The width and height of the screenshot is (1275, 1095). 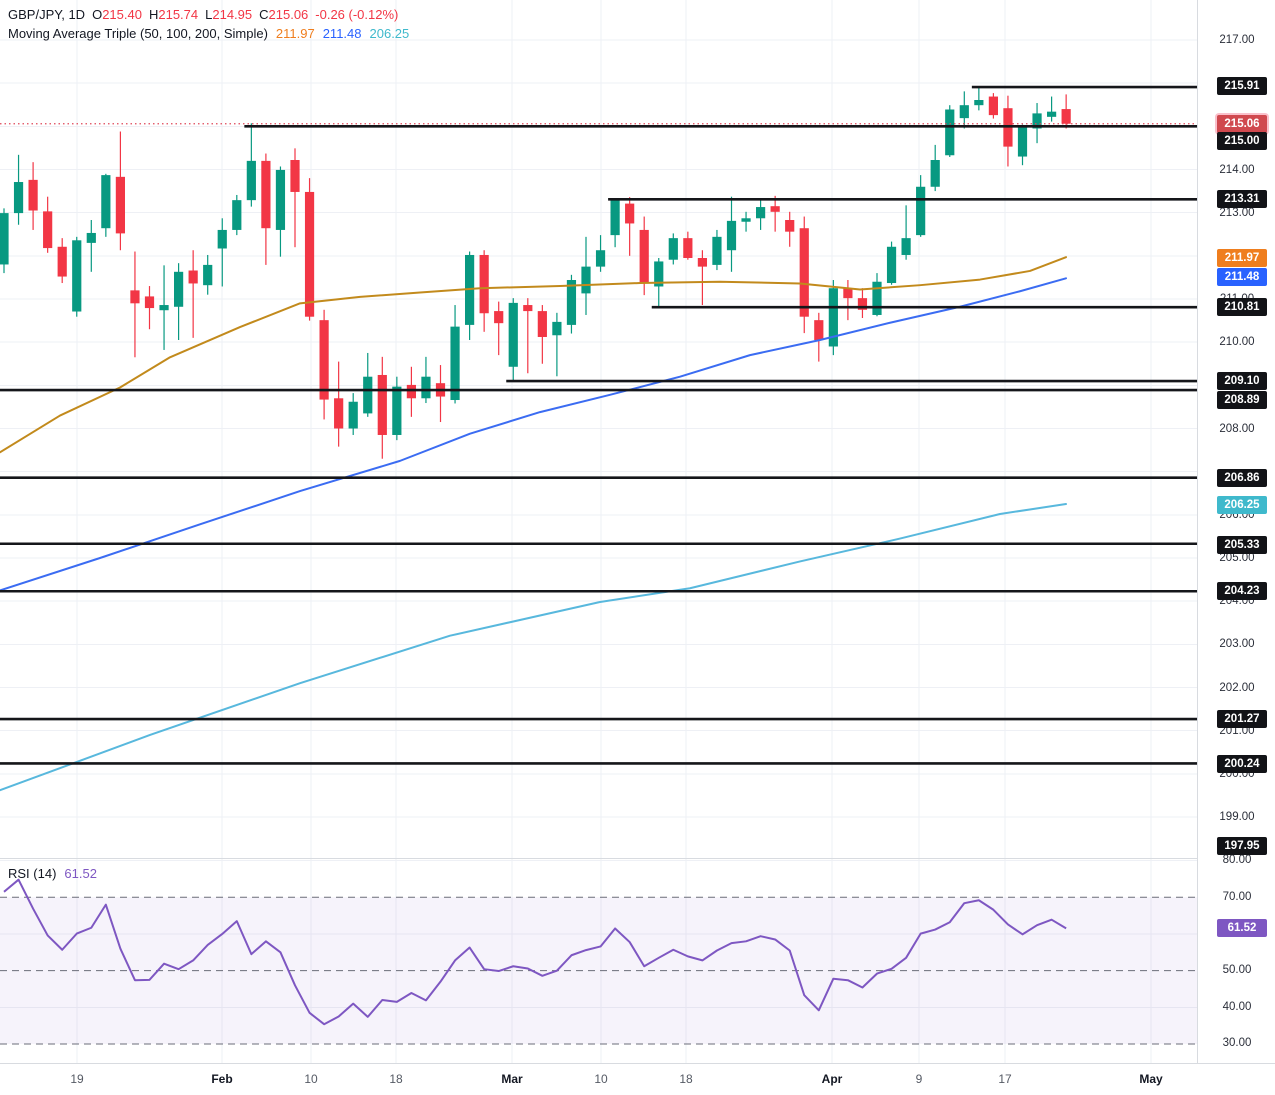 What do you see at coordinates (97, 14) in the screenshot?
I see `open-label: O` at bounding box center [97, 14].